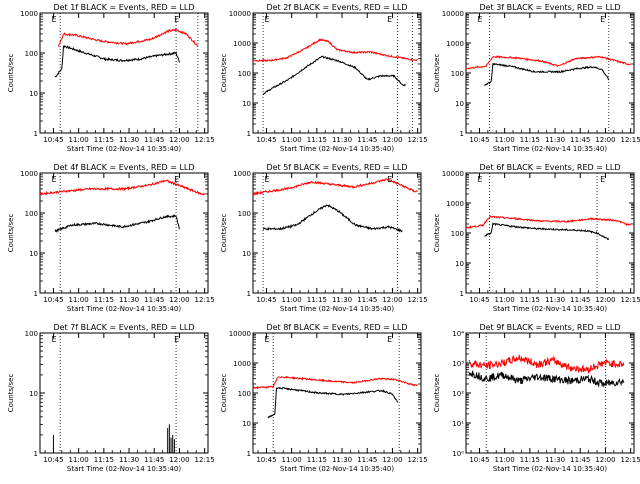 The width and height of the screenshot is (640, 484). Describe the element at coordinates (458, 454) in the screenshot. I see `y-tick-label: 10⁰` at that location.